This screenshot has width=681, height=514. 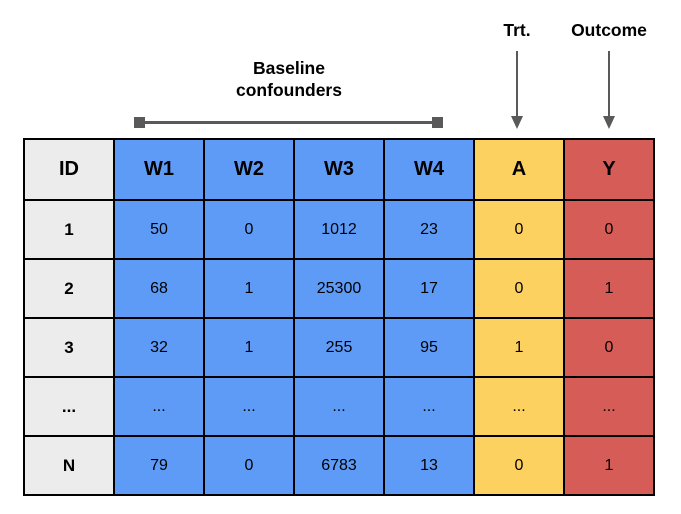 I want to click on header-cell-w4: W4, so click(x=429, y=169).